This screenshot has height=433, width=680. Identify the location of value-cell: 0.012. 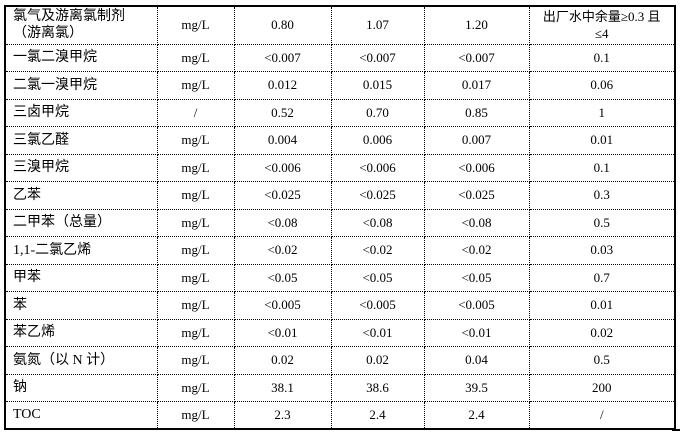
(282, 85).